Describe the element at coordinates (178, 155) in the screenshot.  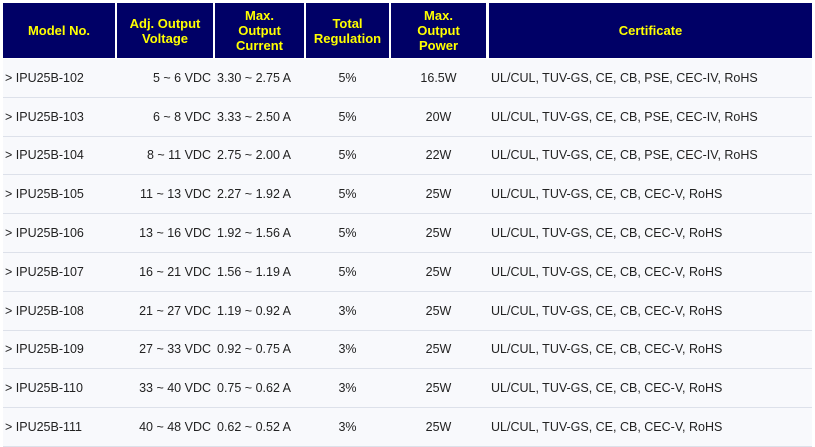
I see `table-cell: 8 ~ 11 VDC` at that location.